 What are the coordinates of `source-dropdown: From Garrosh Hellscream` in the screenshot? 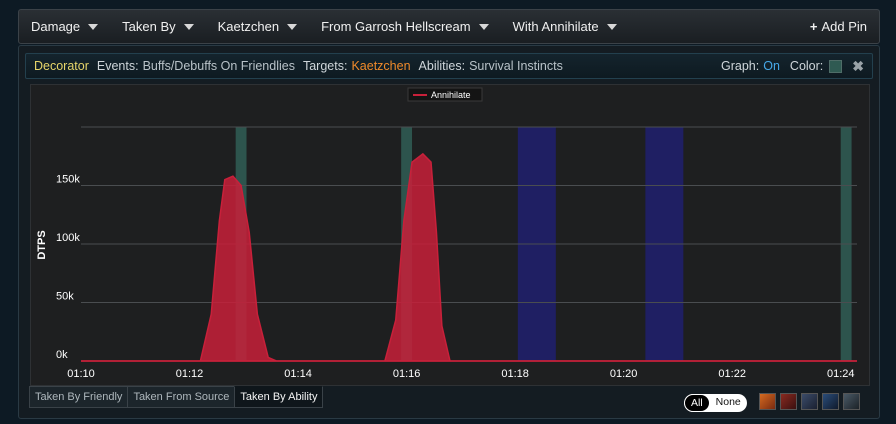 It's located at (405, 26).